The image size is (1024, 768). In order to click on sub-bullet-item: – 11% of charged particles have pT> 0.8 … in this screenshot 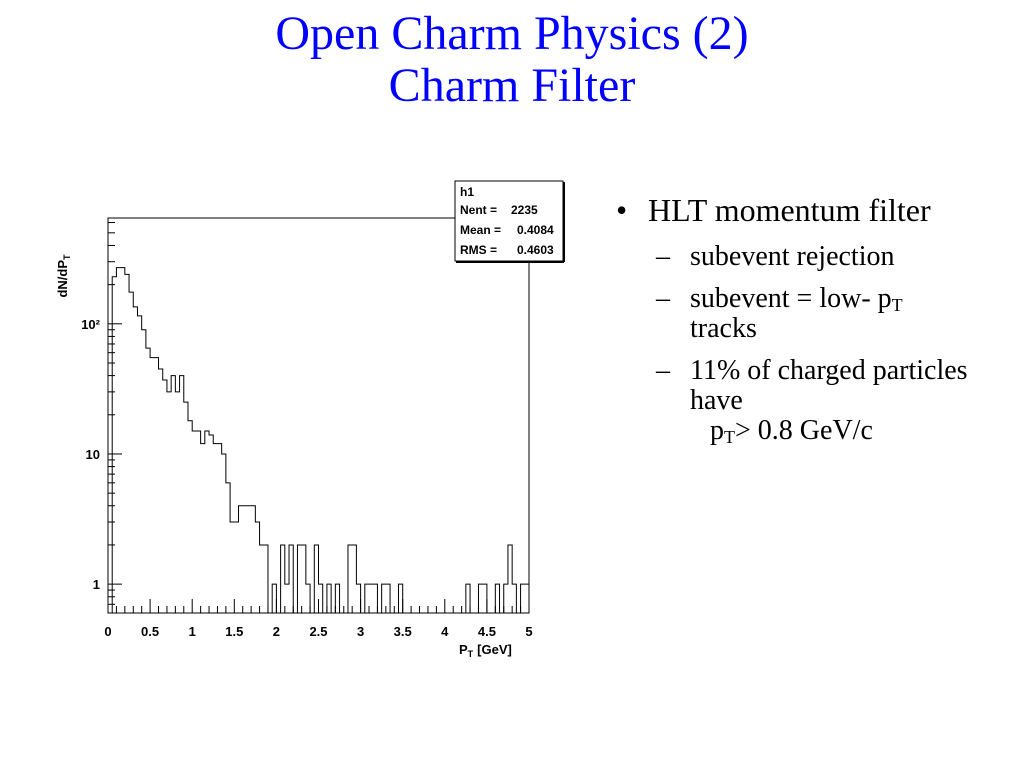, I will do `click(812, 401)`.